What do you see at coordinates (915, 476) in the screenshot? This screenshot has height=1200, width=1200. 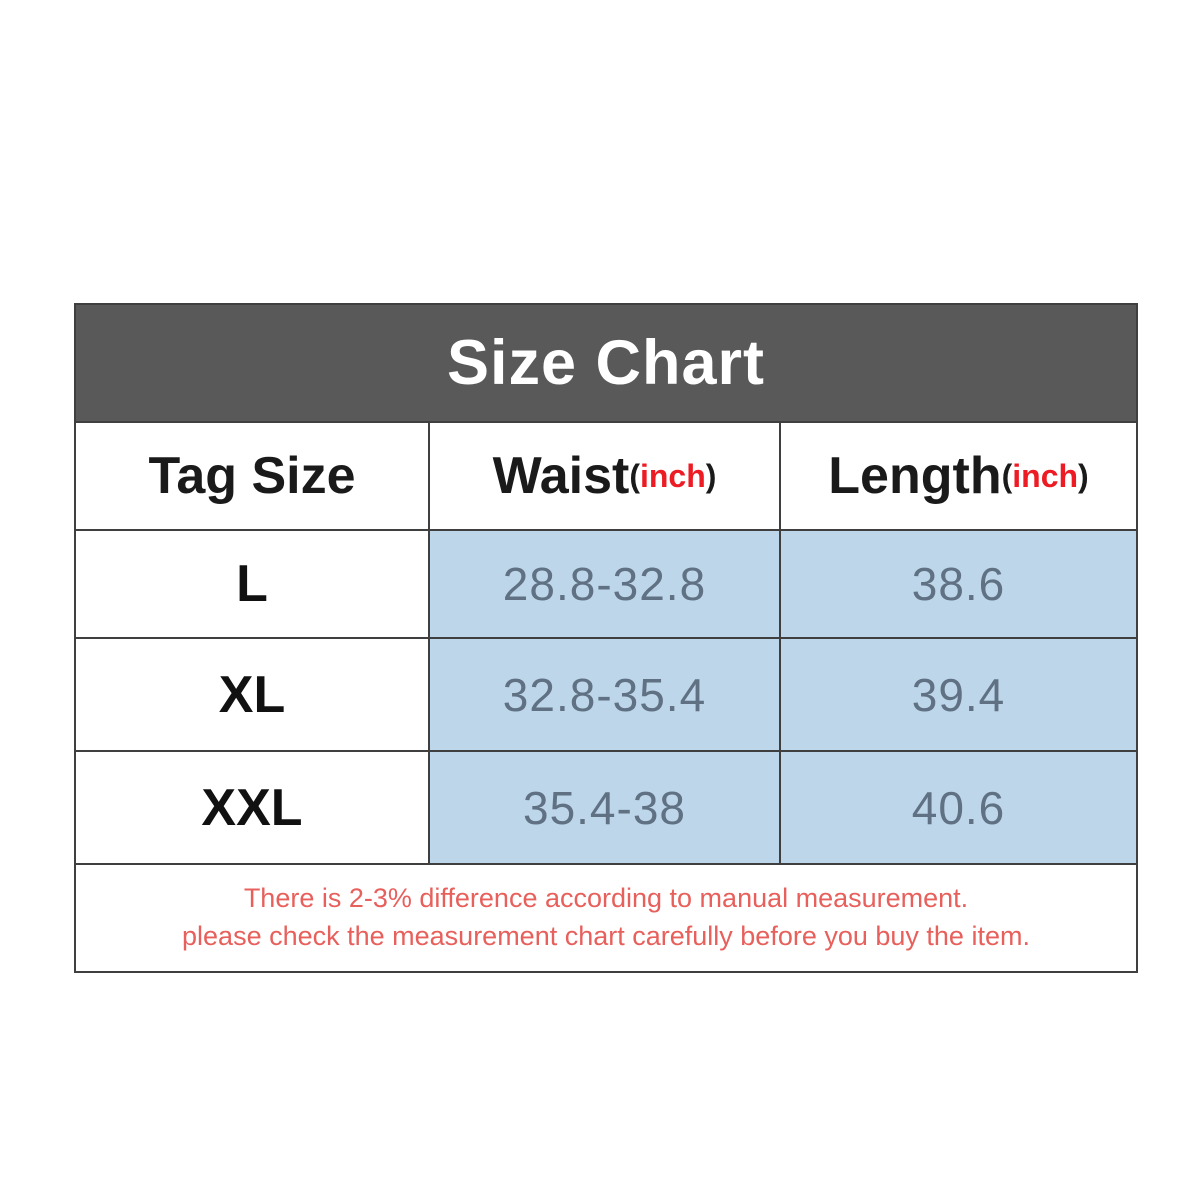 I see `column-label-length: Length` at bounding box center [915, 476].